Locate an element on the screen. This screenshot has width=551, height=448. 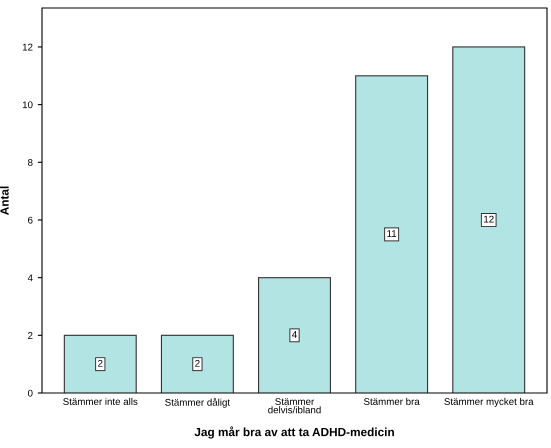
data-label: 12 is located at coordinates (489, 219).